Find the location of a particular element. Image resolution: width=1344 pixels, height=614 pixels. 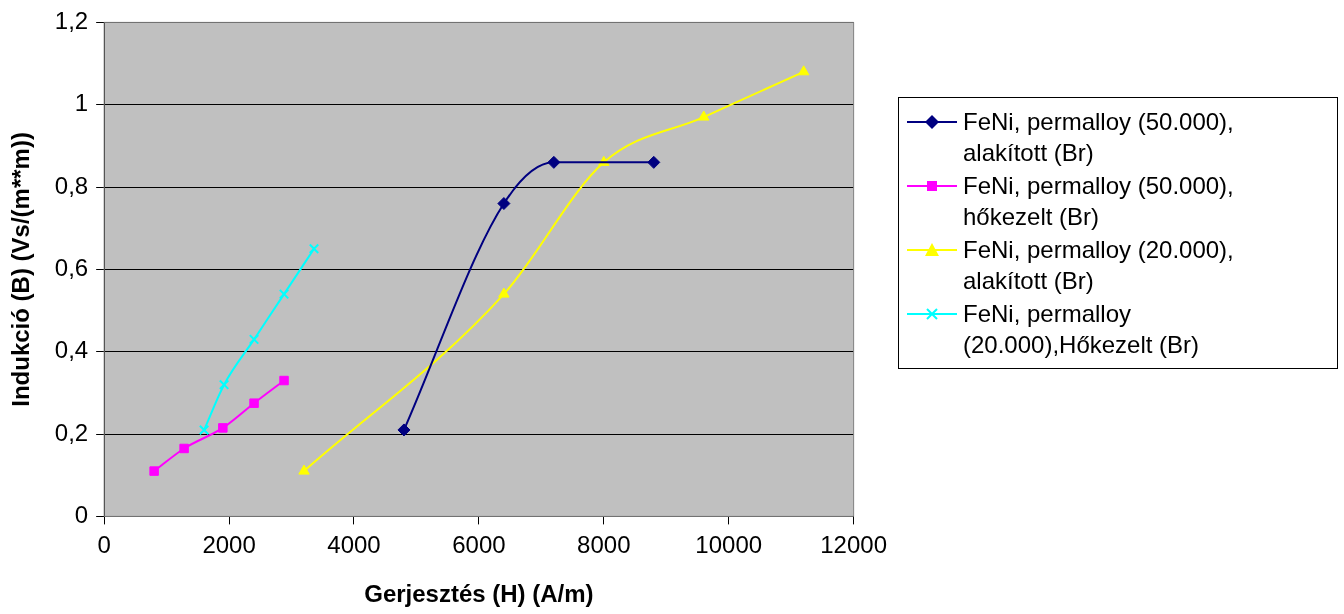

x-axis-title: Gerjesztés (H) (A/m) is located at coordinates (479, 594).